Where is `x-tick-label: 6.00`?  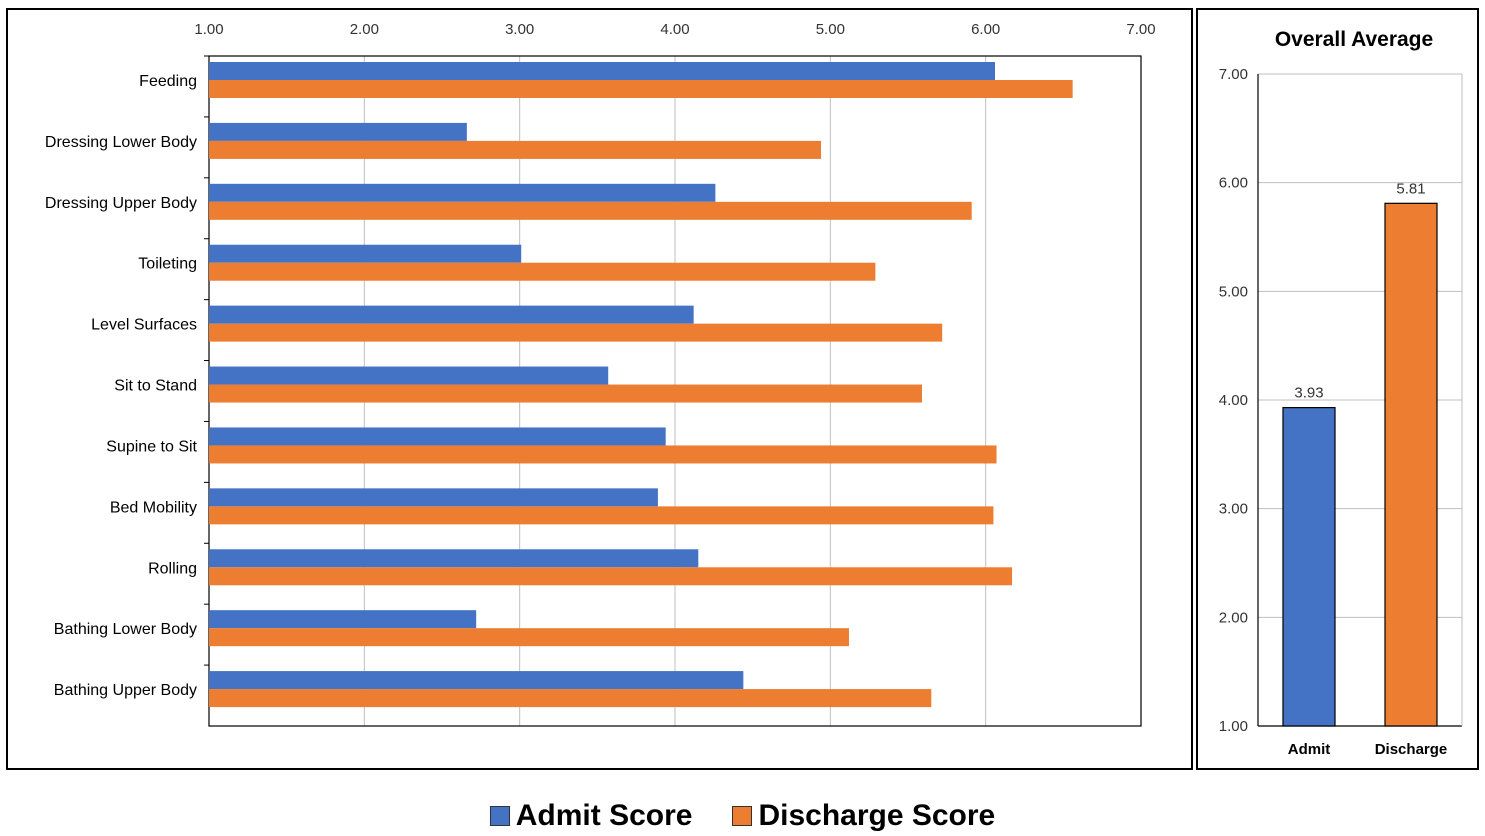
x-tick-label: 6.00 is located at coordinates (985, 29).